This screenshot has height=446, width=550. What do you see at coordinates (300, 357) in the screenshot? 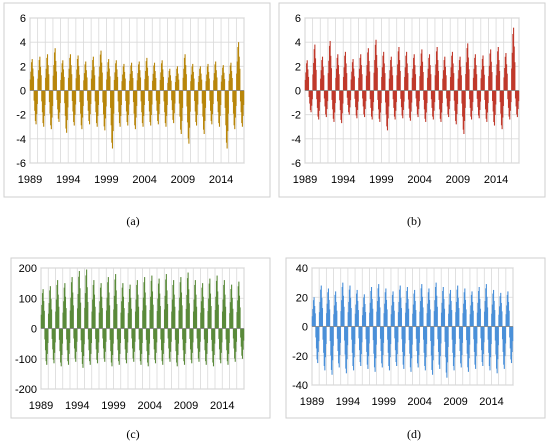
I see `y-tick-label: -20` at bounding box center [300, 357].